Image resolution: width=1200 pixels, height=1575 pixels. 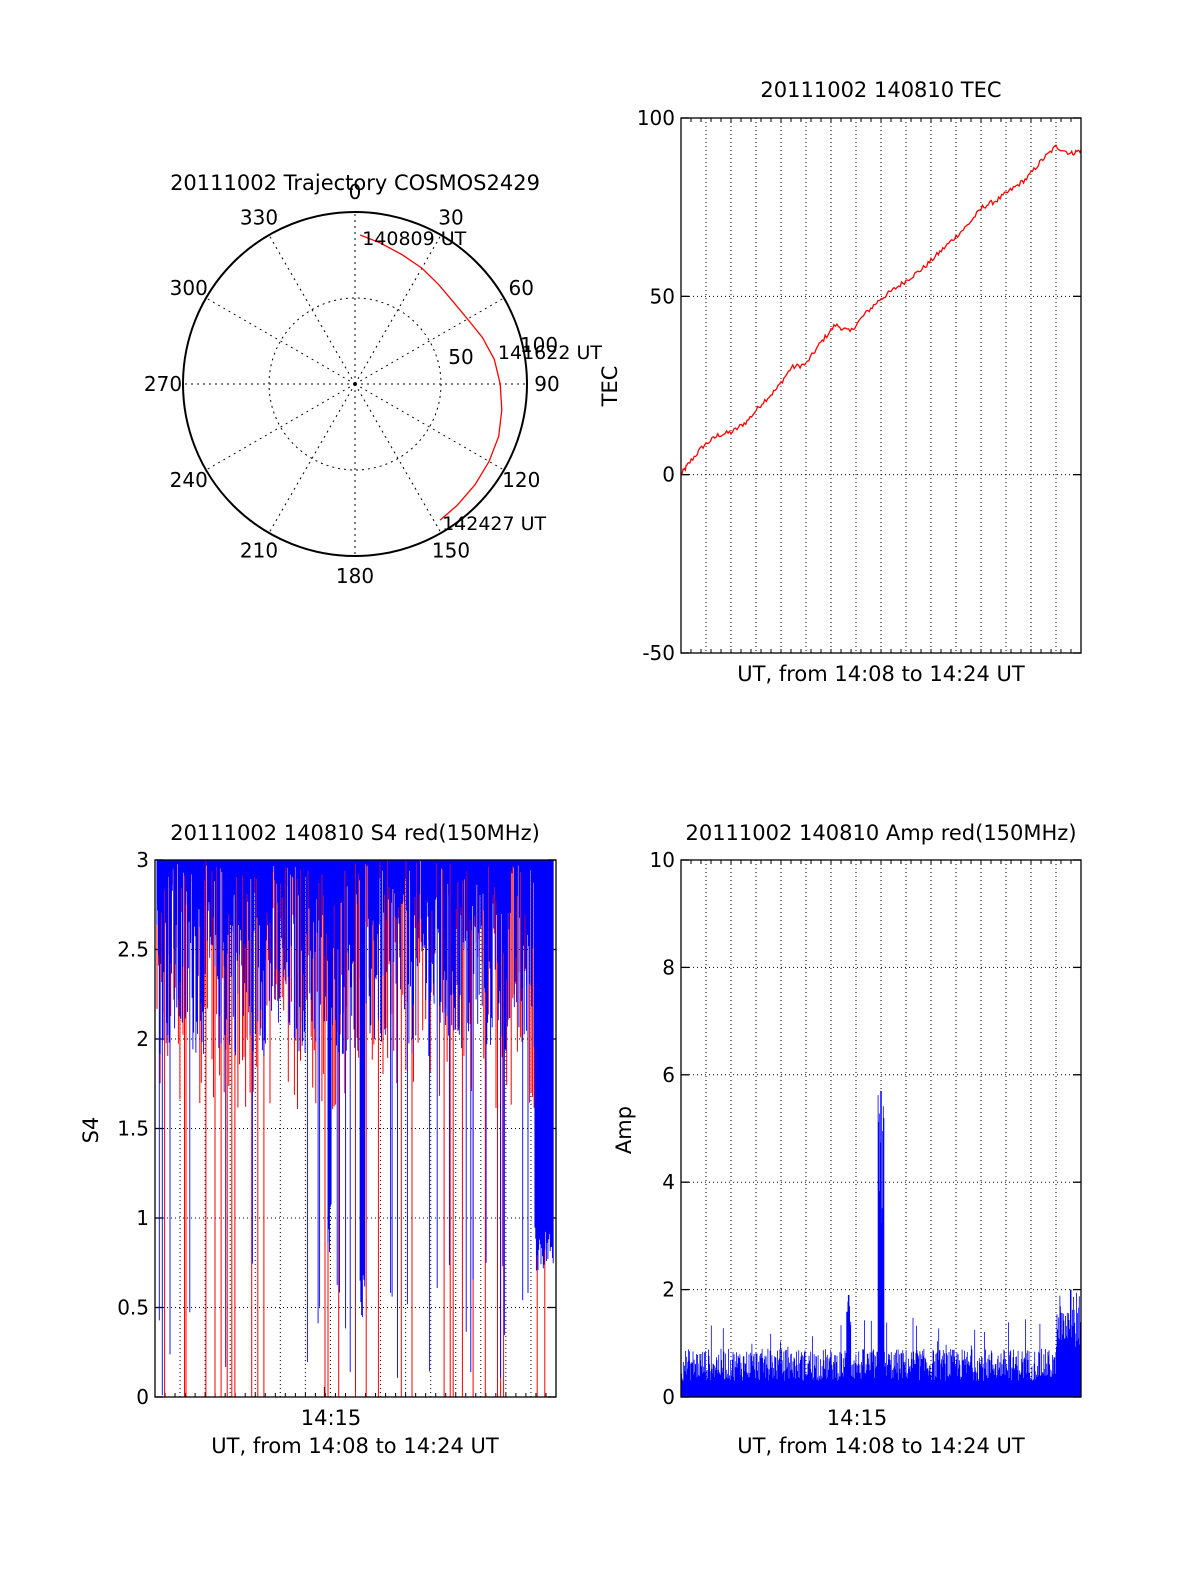 What do you see at coordinates (163, 384) in the screenshot?
I see `polar-angle-label: 270` at bounding box center [163, 384].